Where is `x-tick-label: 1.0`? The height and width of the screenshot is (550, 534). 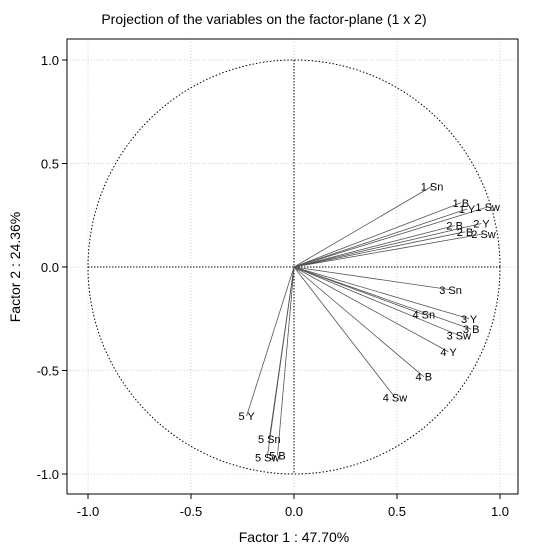 x-tick-label: 1.0 is located at coordinates (500, 511).